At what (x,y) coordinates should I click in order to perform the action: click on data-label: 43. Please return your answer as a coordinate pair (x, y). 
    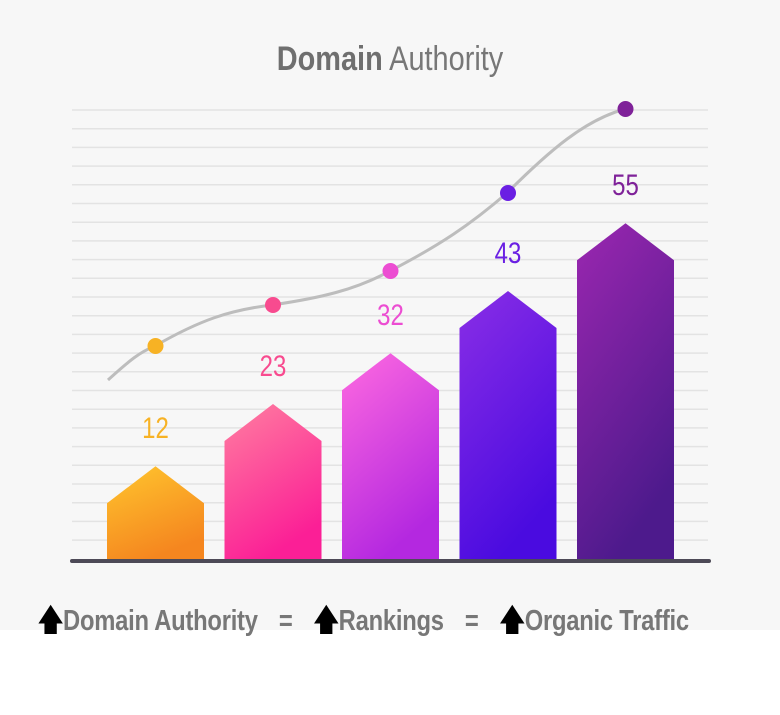
    Looking at the image, I should click on (508, 252).